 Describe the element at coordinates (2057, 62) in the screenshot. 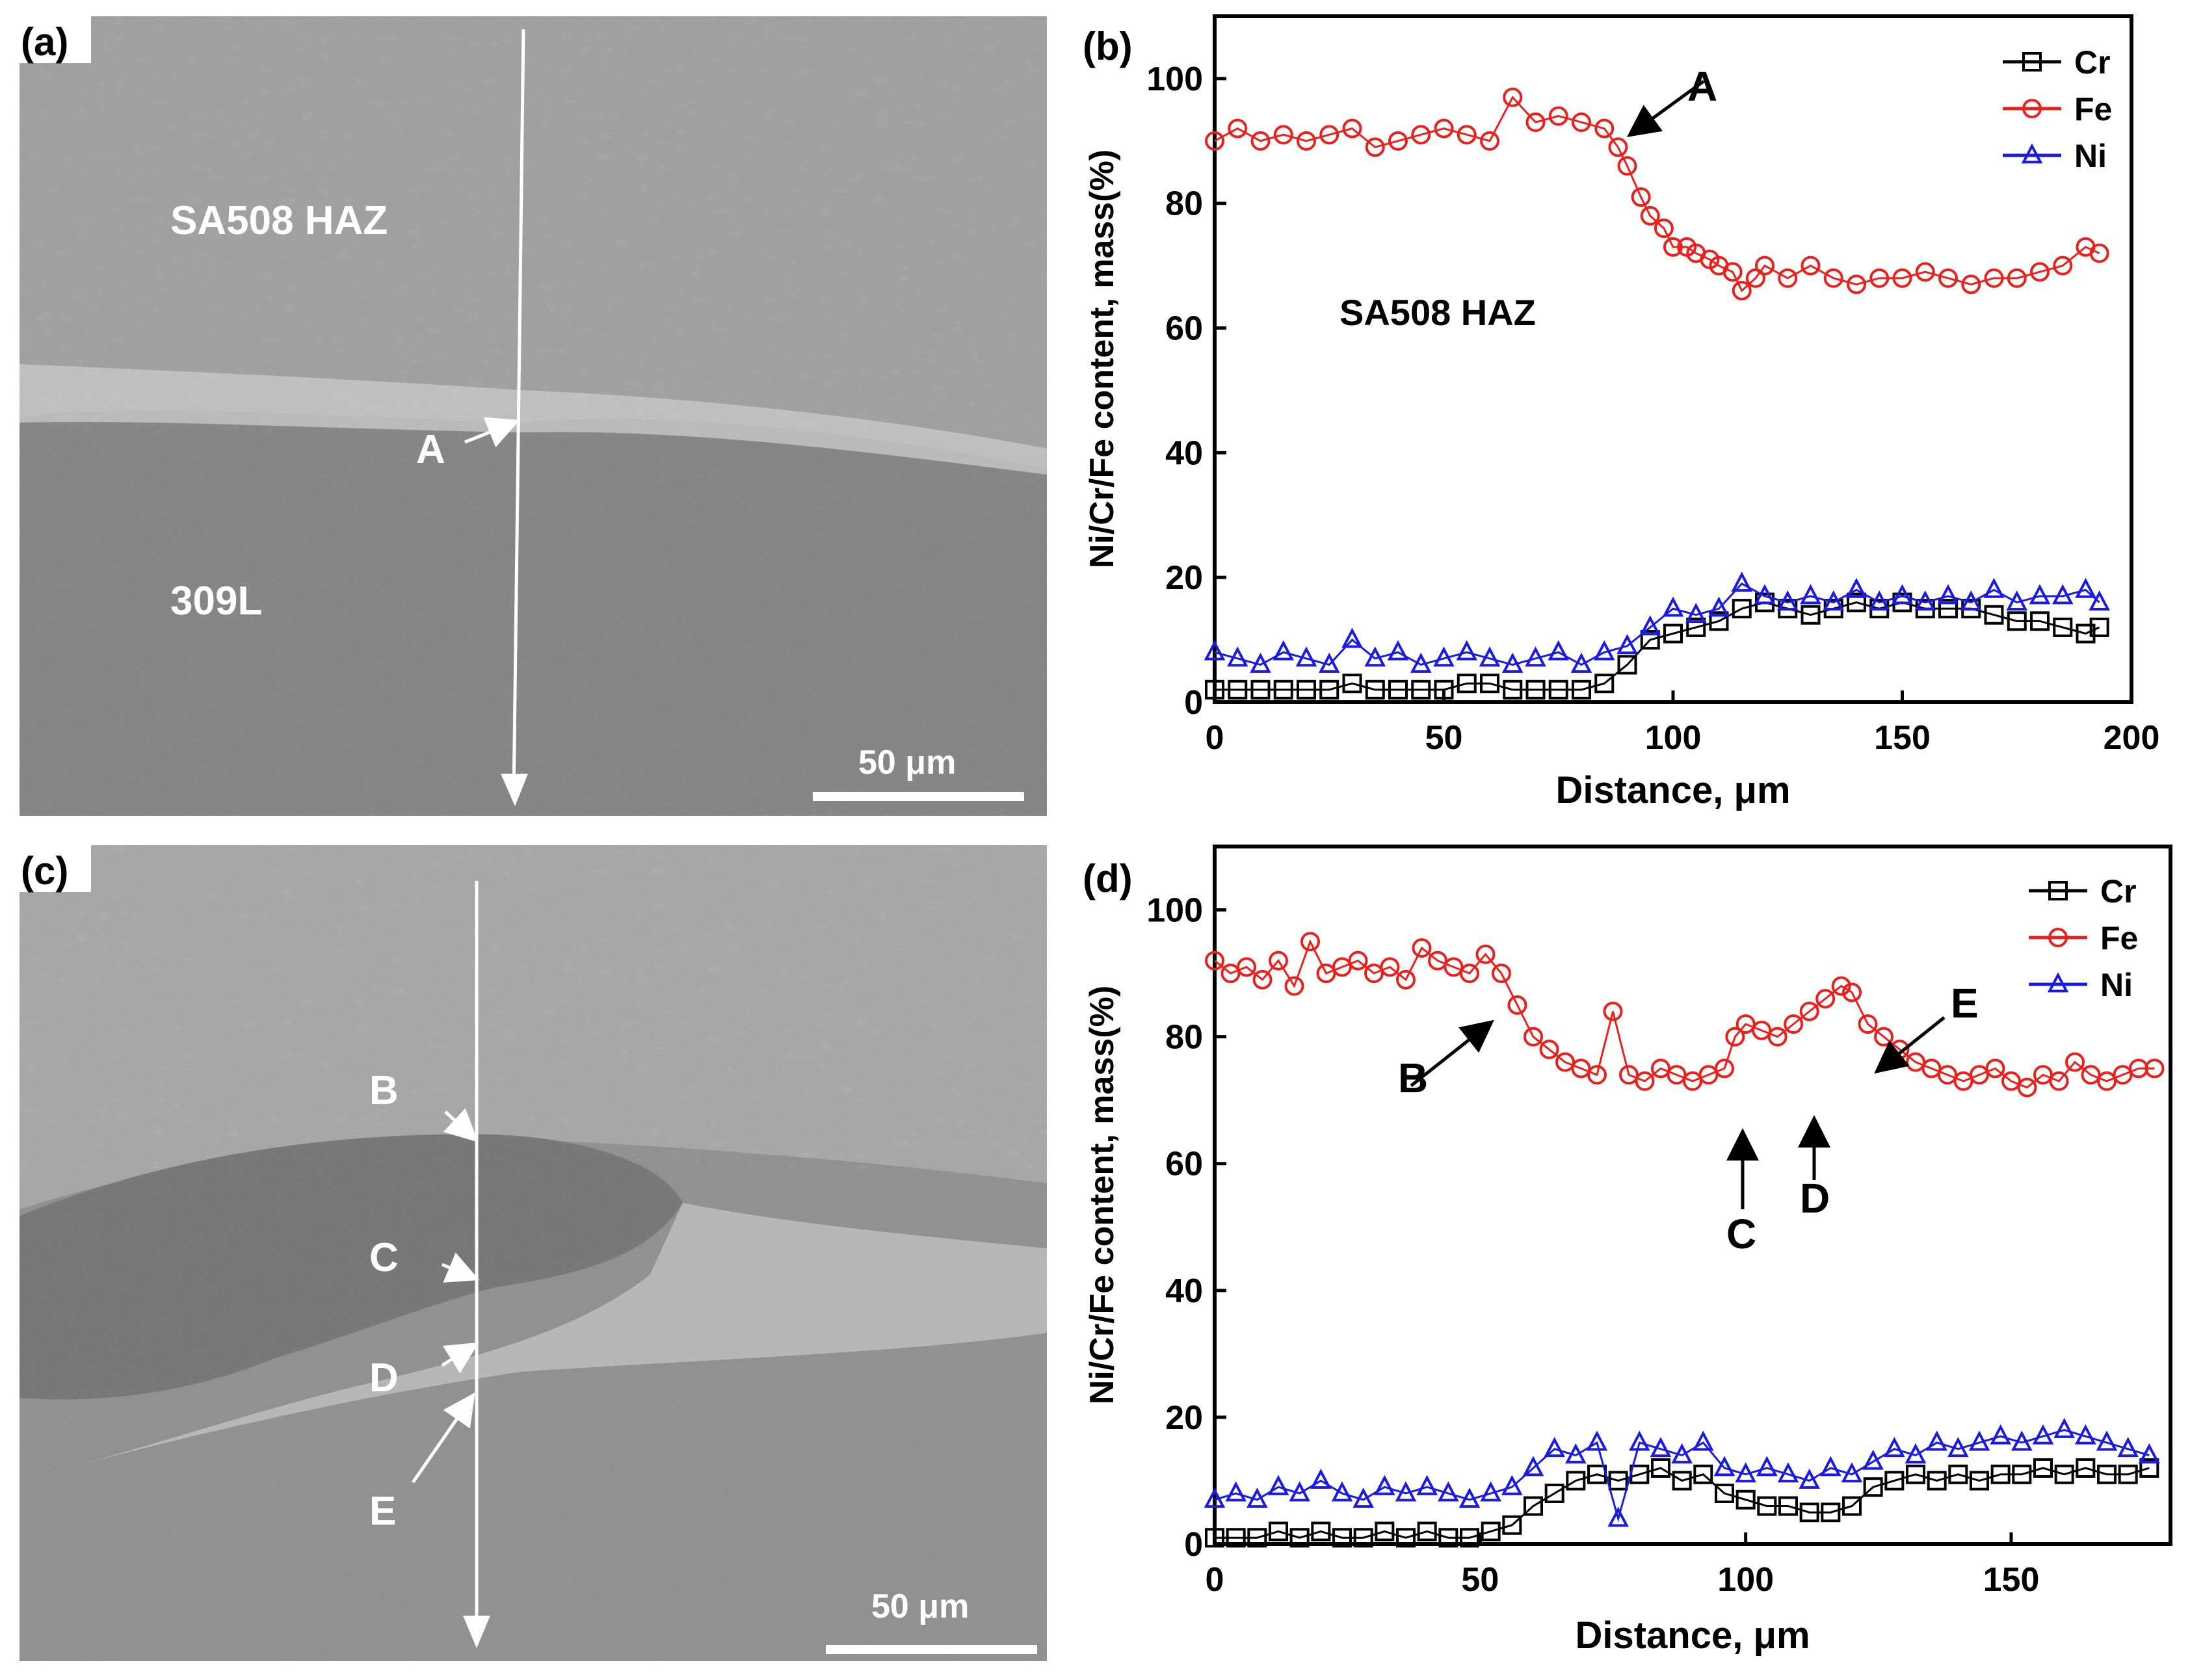

I see `legend-entry-cr: Cr` at that location.